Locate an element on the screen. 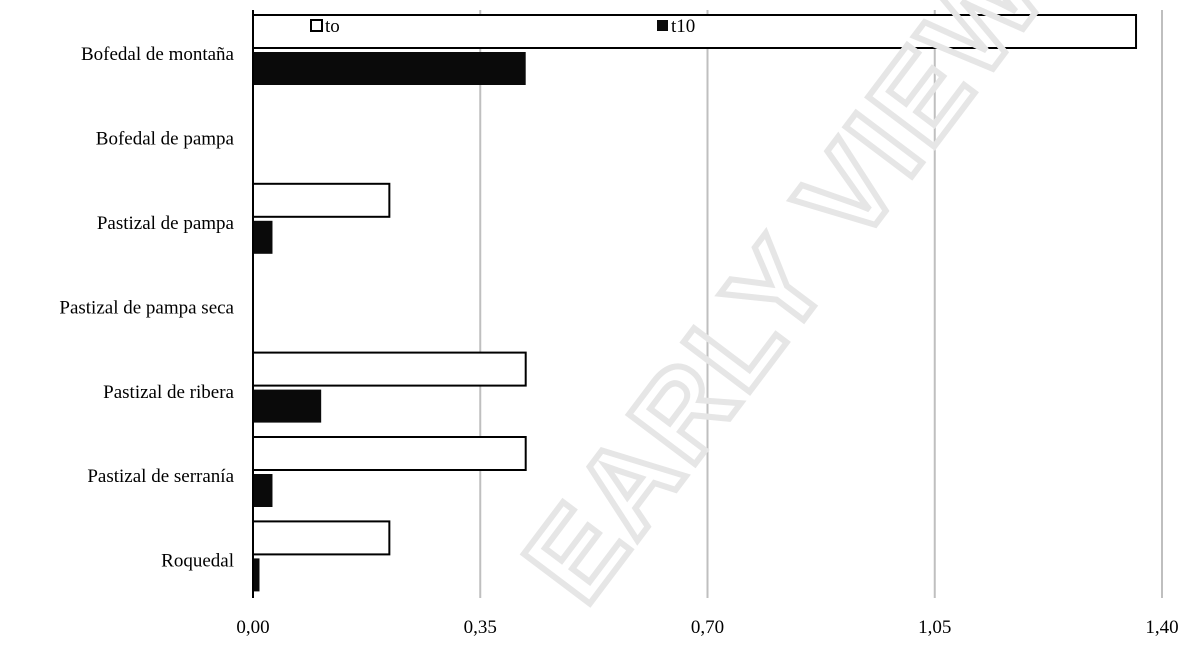 This screenshot has width=1190, height=645. x-tick-label: 1,40 is located at coordinates (1161, 627).